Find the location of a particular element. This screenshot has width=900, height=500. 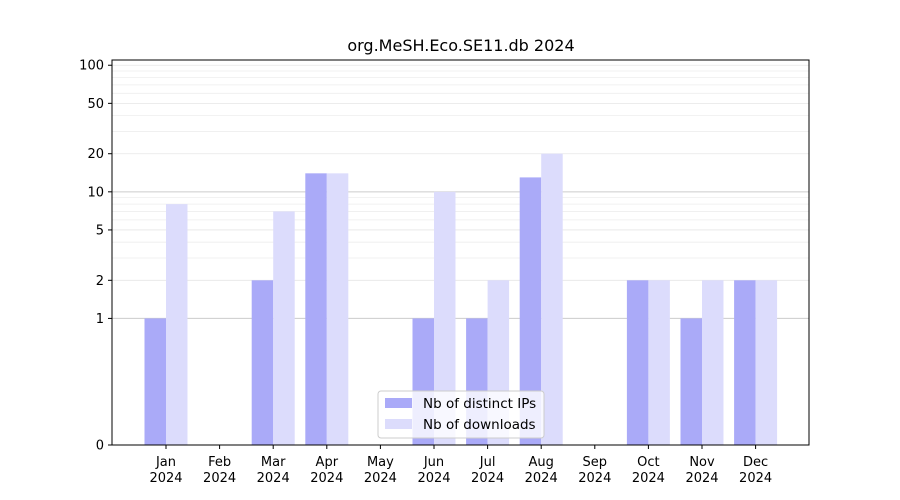

x-tick-label: Nov is located at coordinates (702, 462).